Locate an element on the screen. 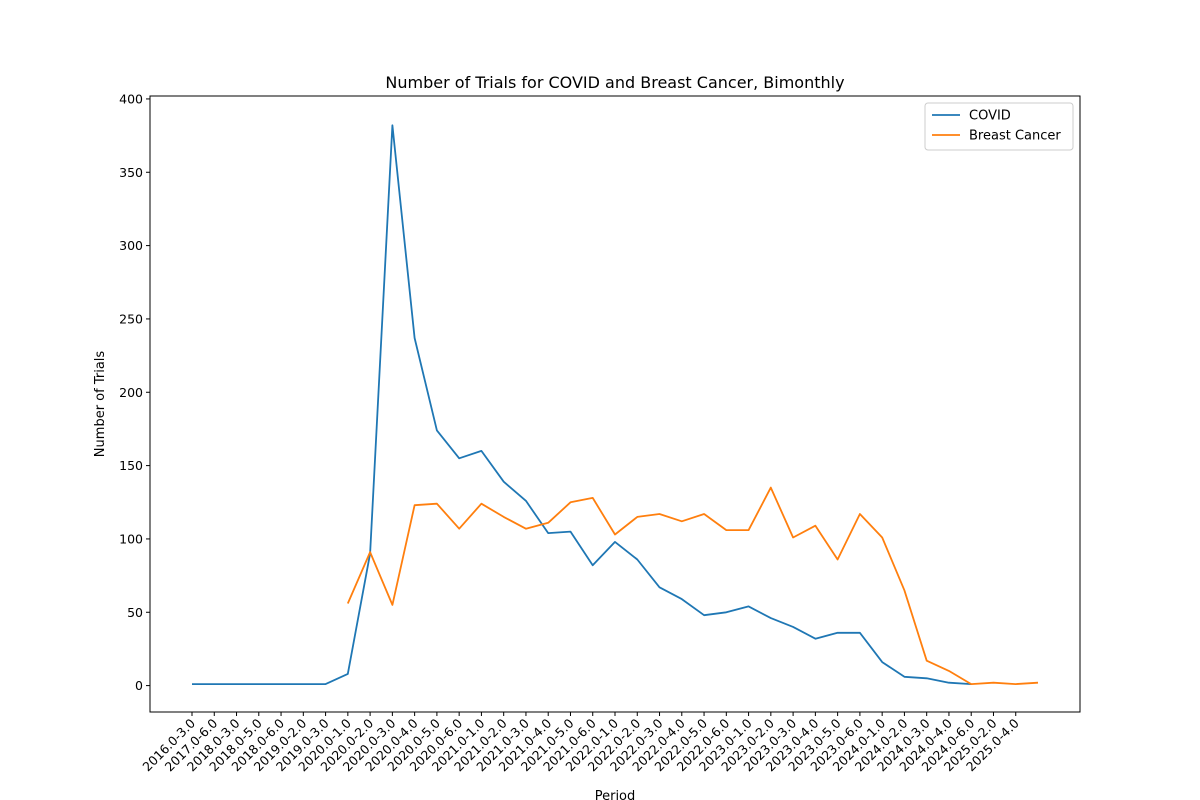 The width and height of the screenshot is (1200, 800). legend-label-breast-cancer: Breast Cancer is located at coordinates (1015, 136).